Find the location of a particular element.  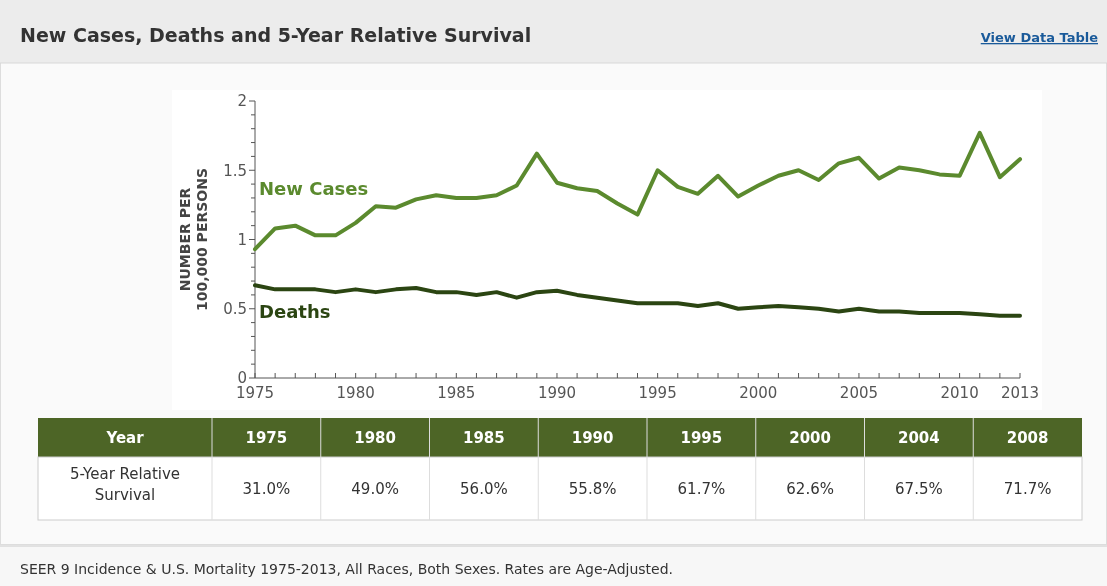

data-label: 62.6% is located at coordinates (810, 488).